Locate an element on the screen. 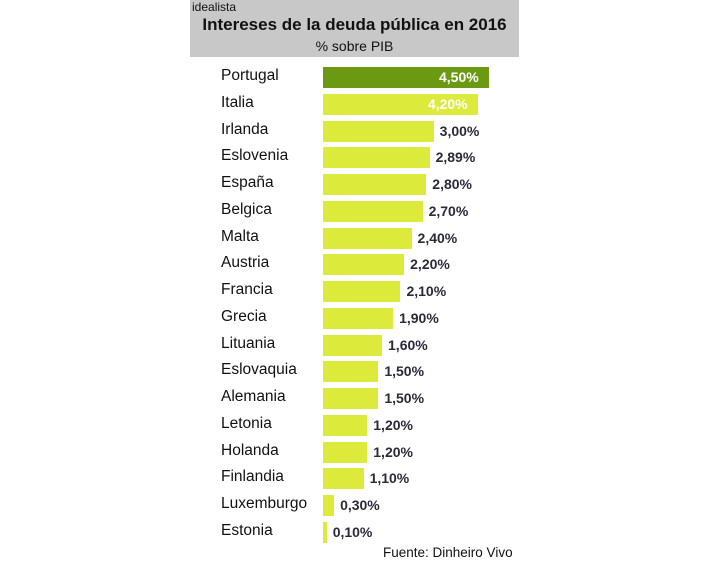 This screenshot has height=566, width=707. category-label: Belgica is located at coordinates (246, 209).